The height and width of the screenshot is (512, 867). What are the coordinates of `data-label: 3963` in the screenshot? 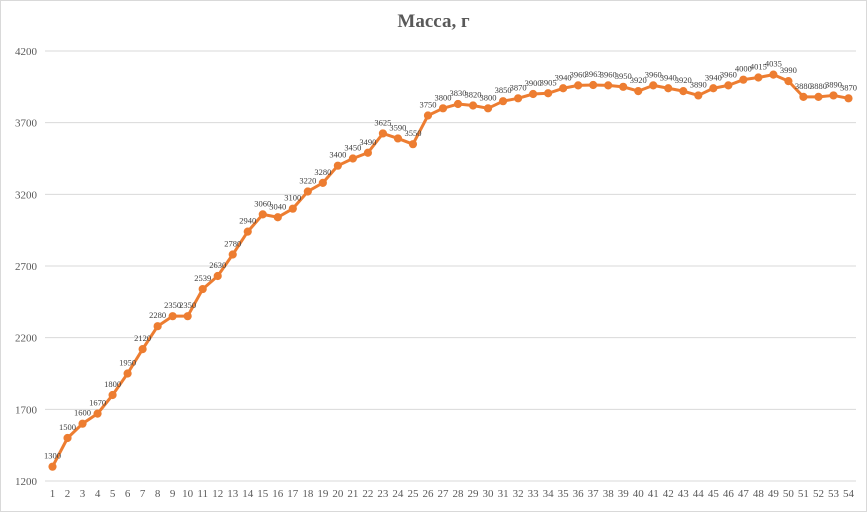 It's located at (593, 74).